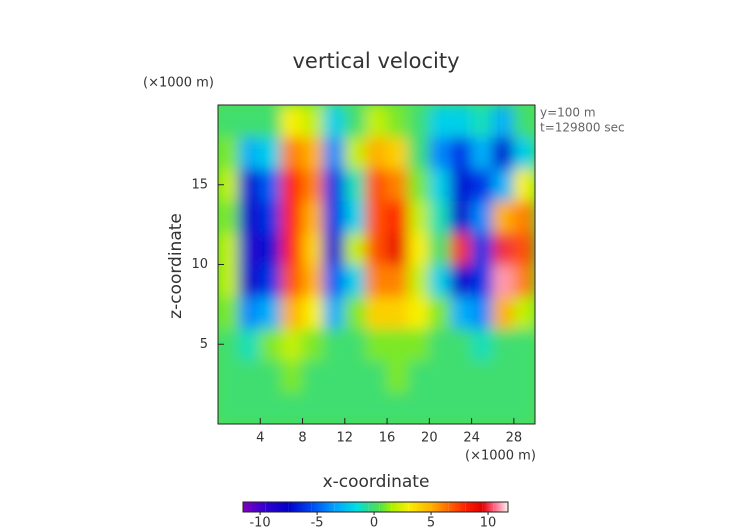  I want to click on colorbar-tick-label: 5, so click(431, 523).